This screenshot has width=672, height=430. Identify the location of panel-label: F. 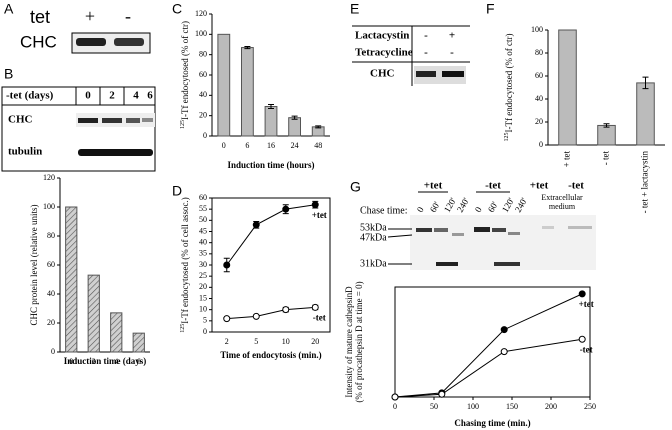
(490, 9).